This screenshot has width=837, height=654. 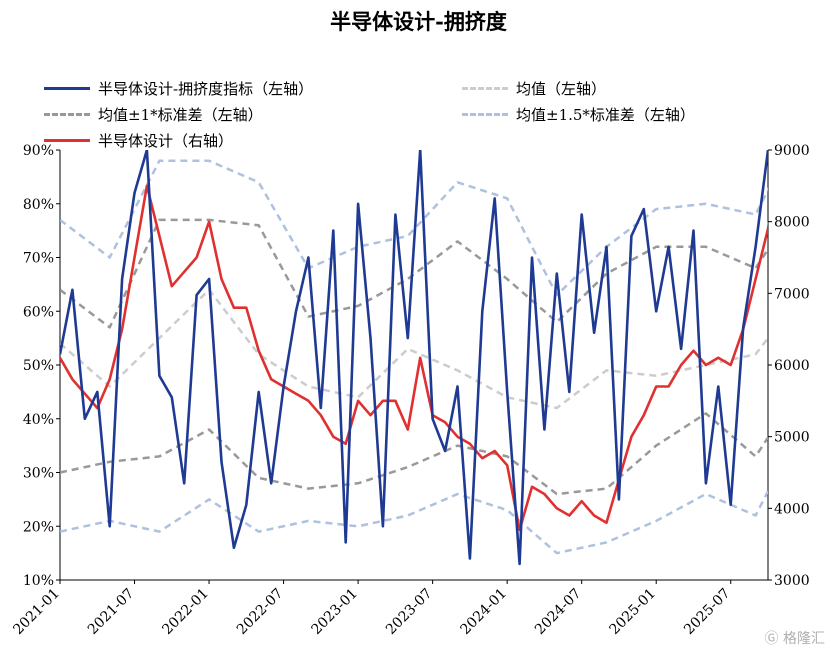 I want to click on left-tick-label: 10%, so click(x=38, y=581).